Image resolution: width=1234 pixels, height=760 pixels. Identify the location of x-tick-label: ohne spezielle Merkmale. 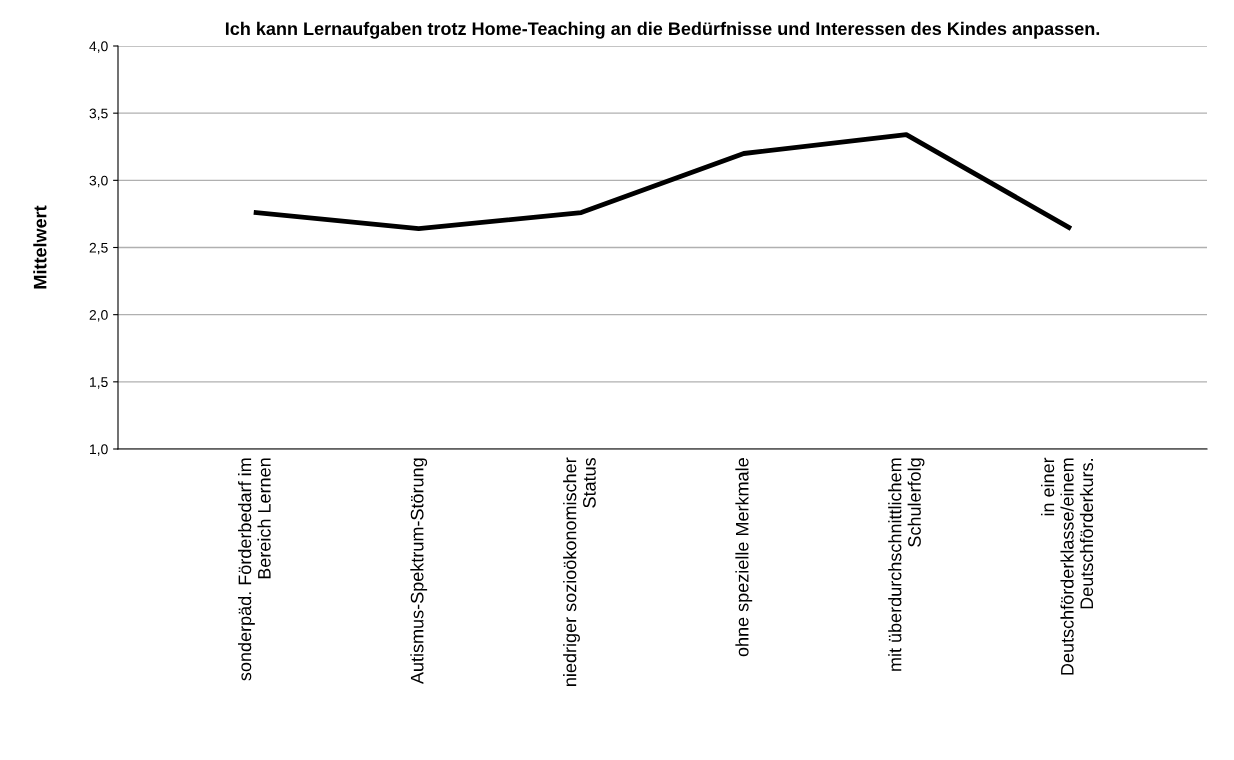
(744, 557).